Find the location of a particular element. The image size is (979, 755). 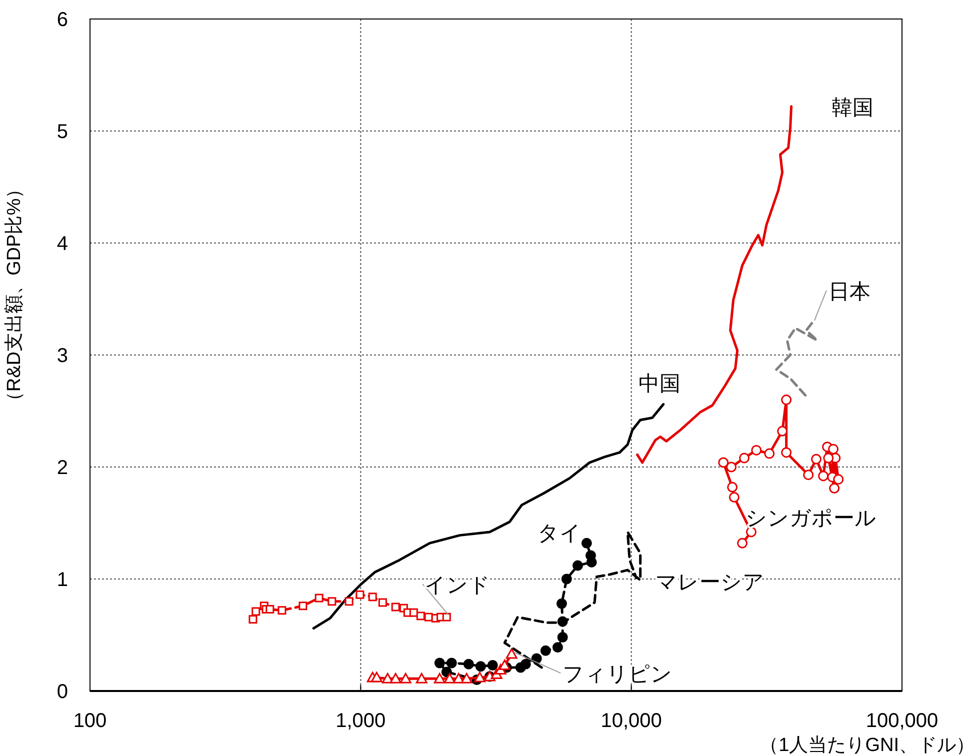

series-label: マレーシア is located at coordinates (709, 582).